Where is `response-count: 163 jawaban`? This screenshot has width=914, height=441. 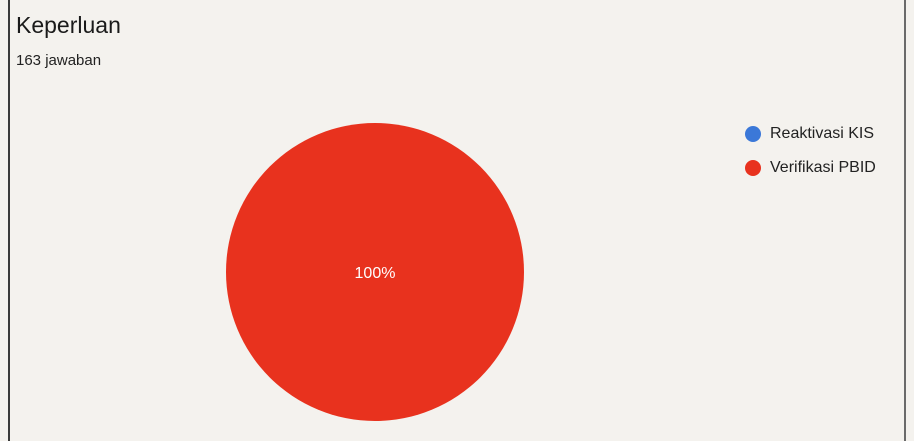 response-count: 163 jawaban is located at coordinates (59, 60).